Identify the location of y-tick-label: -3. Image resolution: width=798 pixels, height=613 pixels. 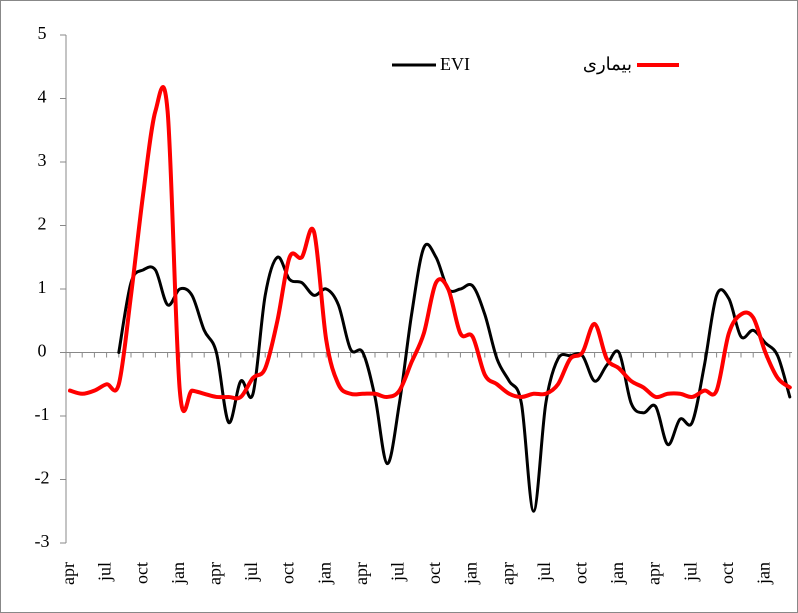
(42, 541).